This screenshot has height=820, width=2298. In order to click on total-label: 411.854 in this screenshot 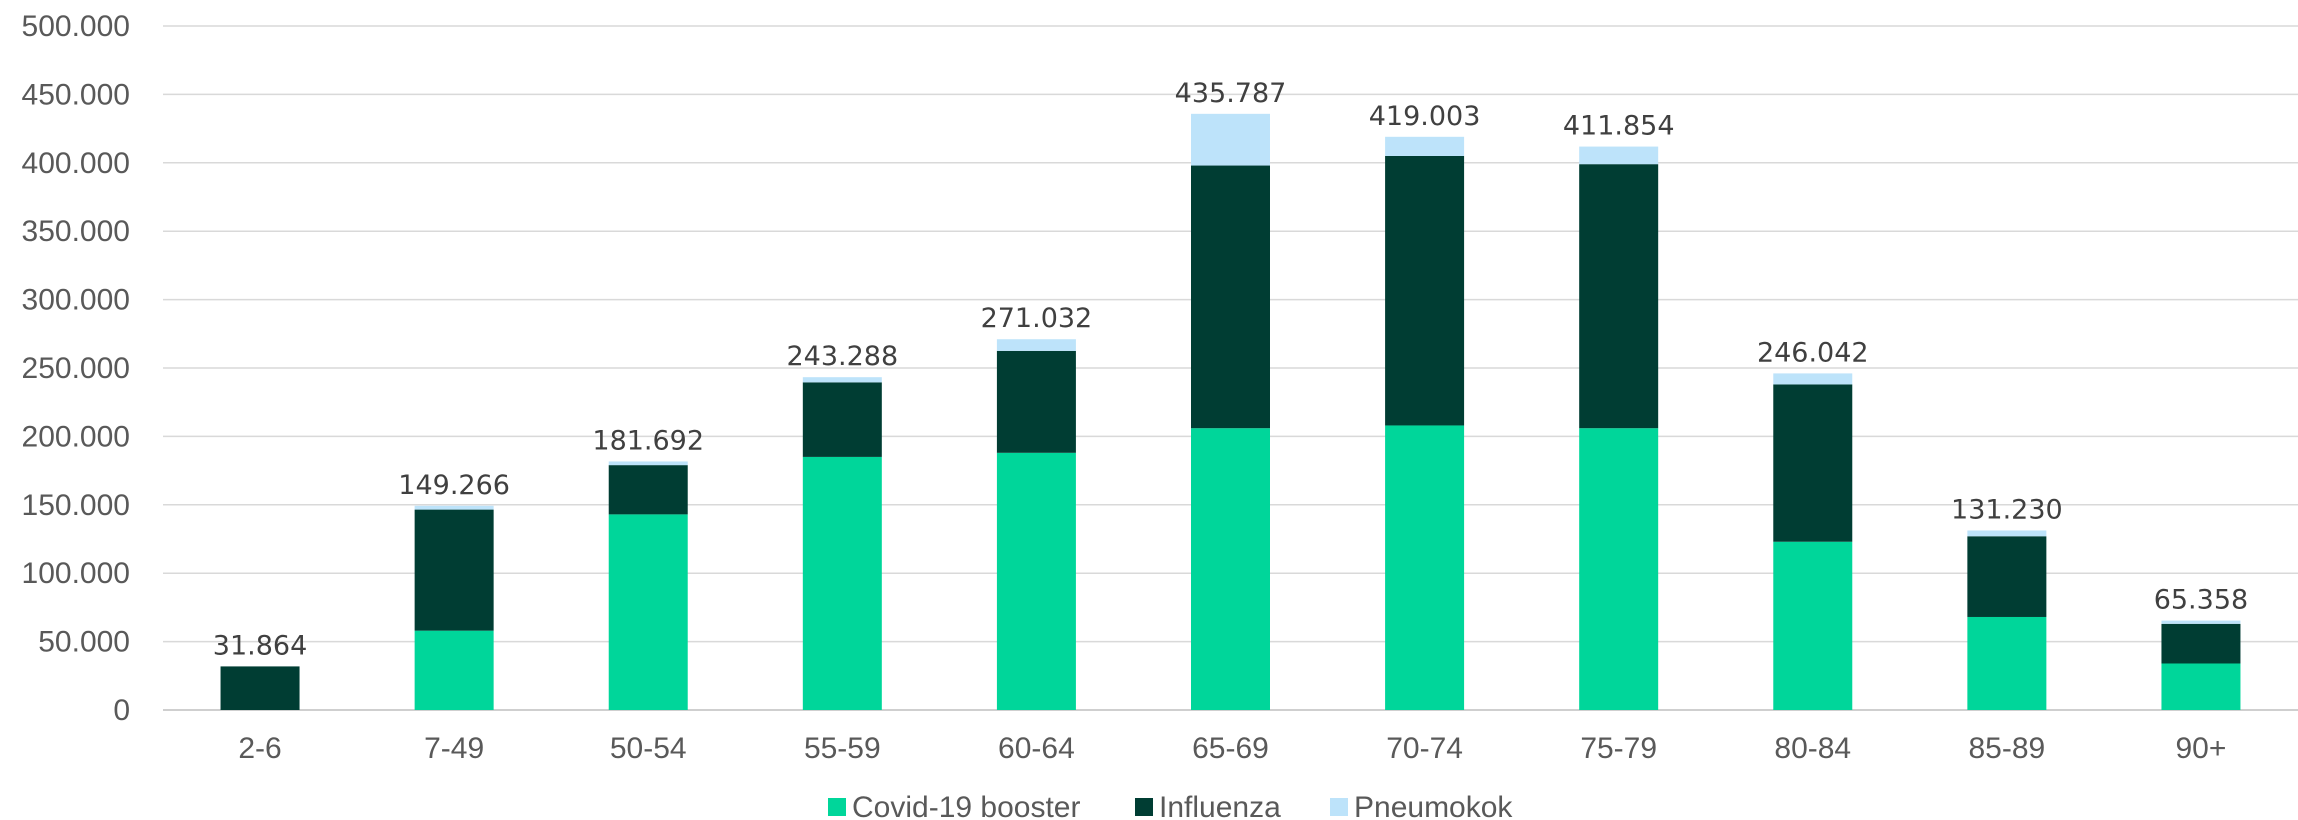, I will do `click(1619, 126)`.